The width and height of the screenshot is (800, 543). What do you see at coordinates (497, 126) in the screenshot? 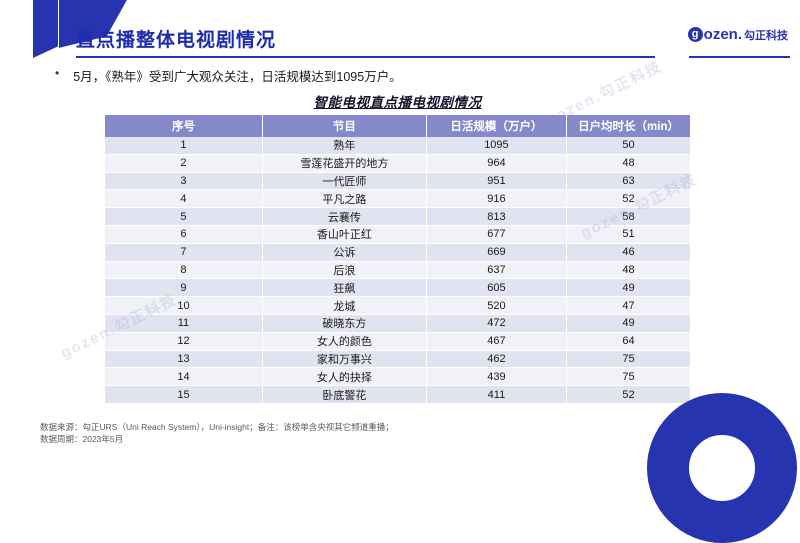
I see `column-header: 日活规模（万户）` at bounding box center [497, 126].